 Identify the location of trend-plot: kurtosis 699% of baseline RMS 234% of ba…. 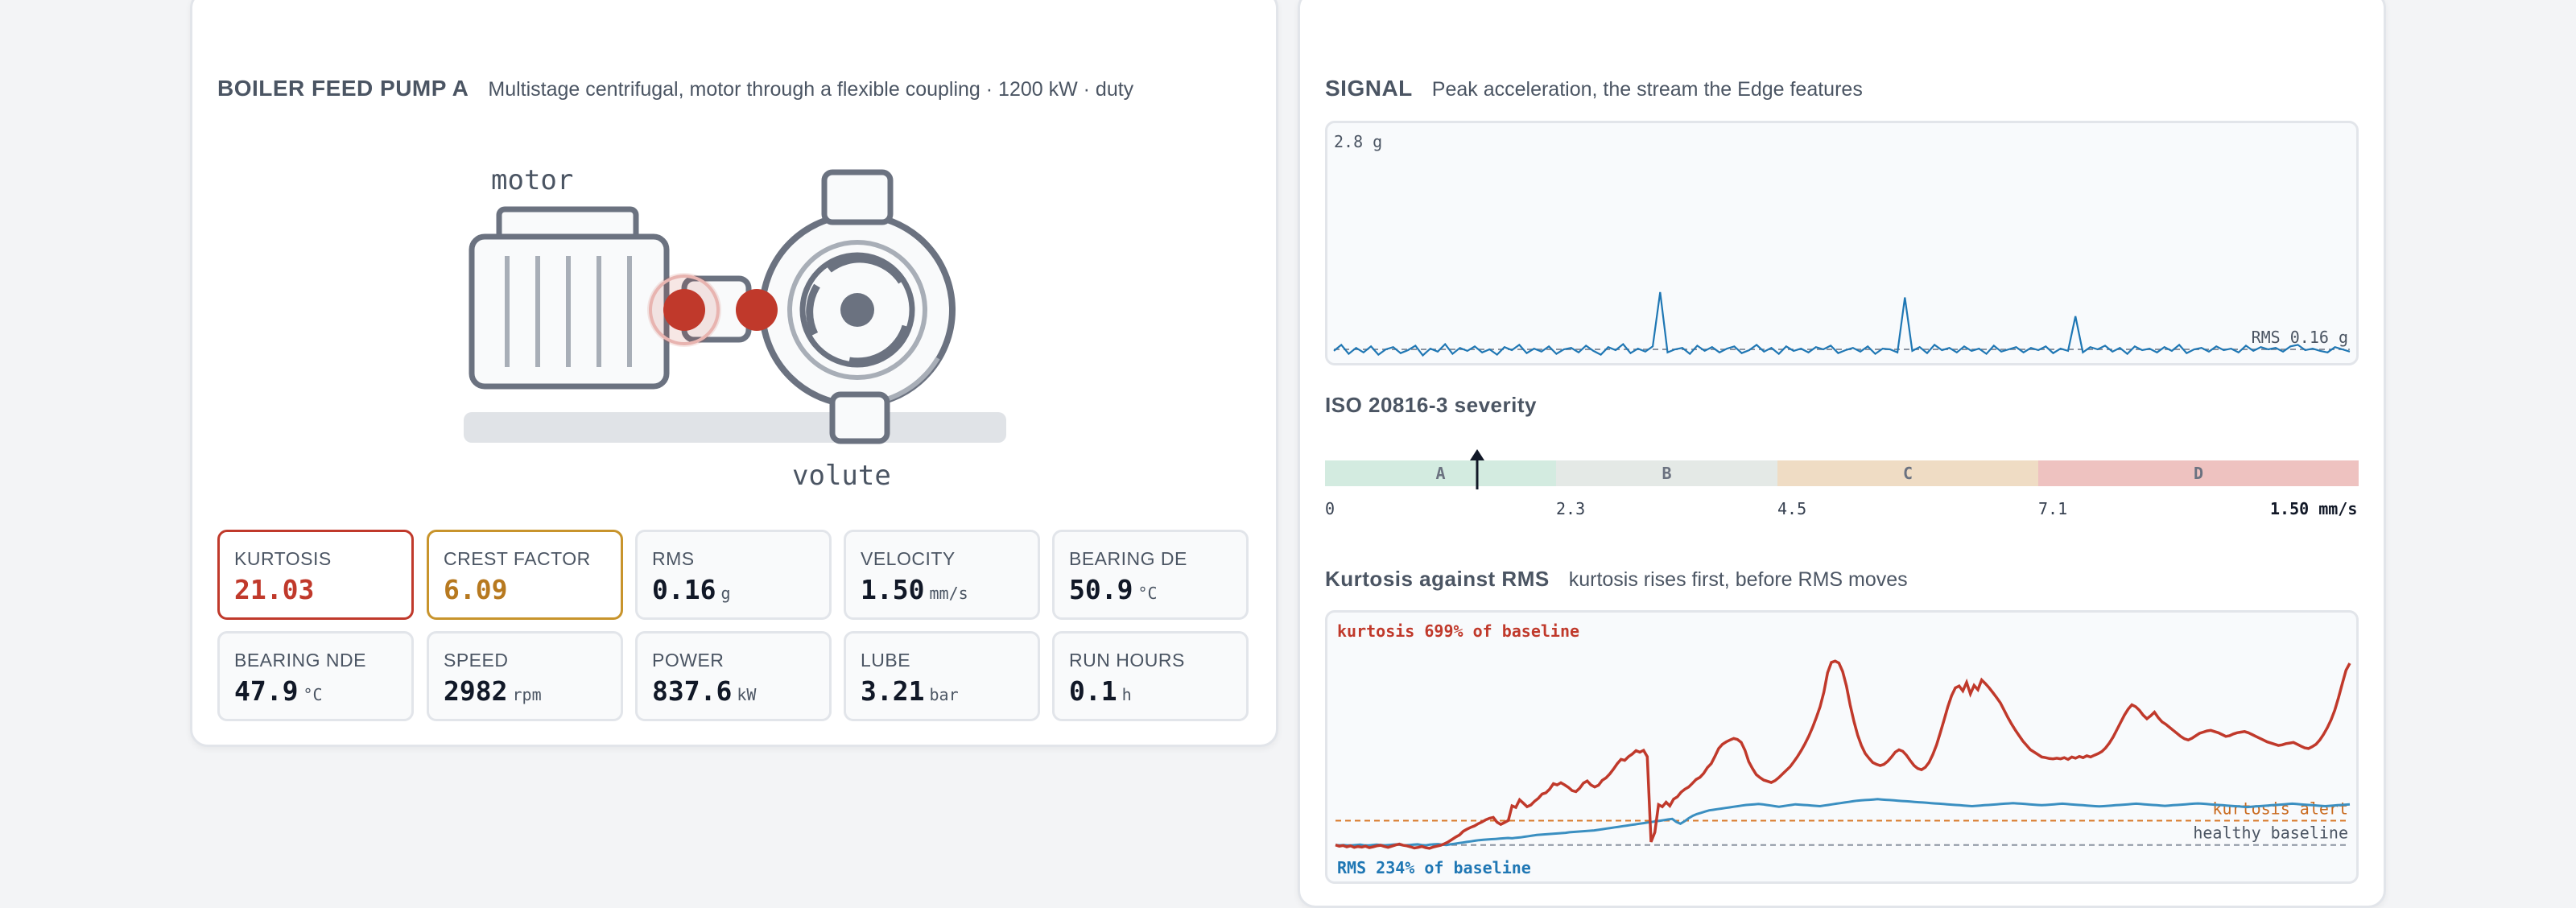
(1842, 747).